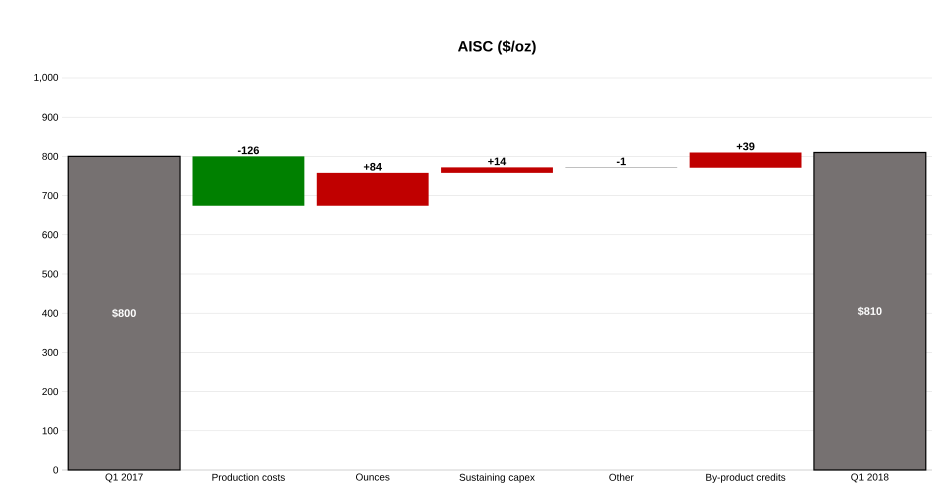  Describe the element at coordinates (50, 234) in the screenshot. I see `y-tick-label: 600` at that location.